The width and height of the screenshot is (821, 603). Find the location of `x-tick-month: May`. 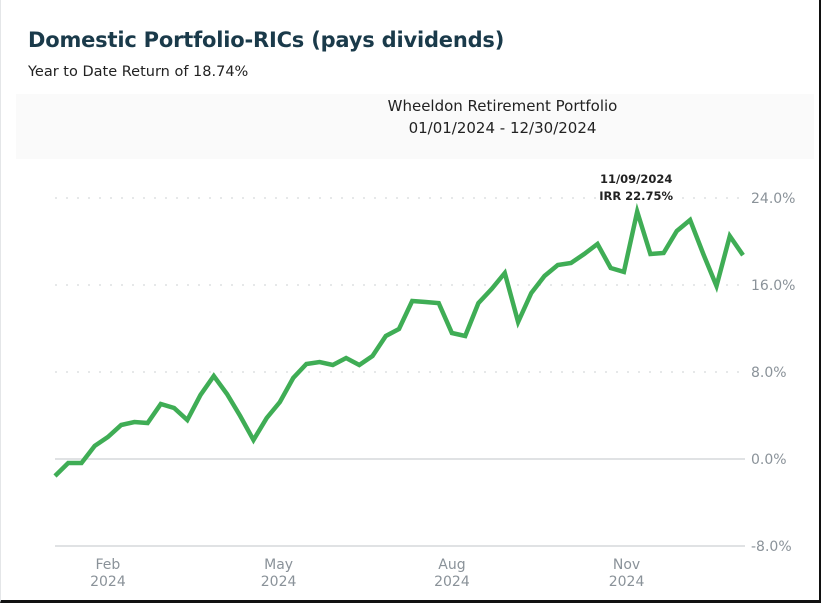

x-tick-month: May is located at coordinates (278, 565).